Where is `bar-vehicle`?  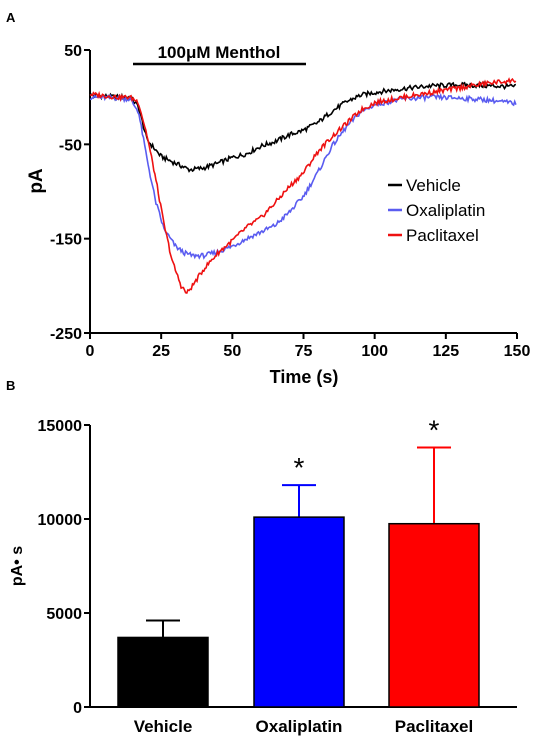 bar-vehicle is located at coordinates (163, 672).